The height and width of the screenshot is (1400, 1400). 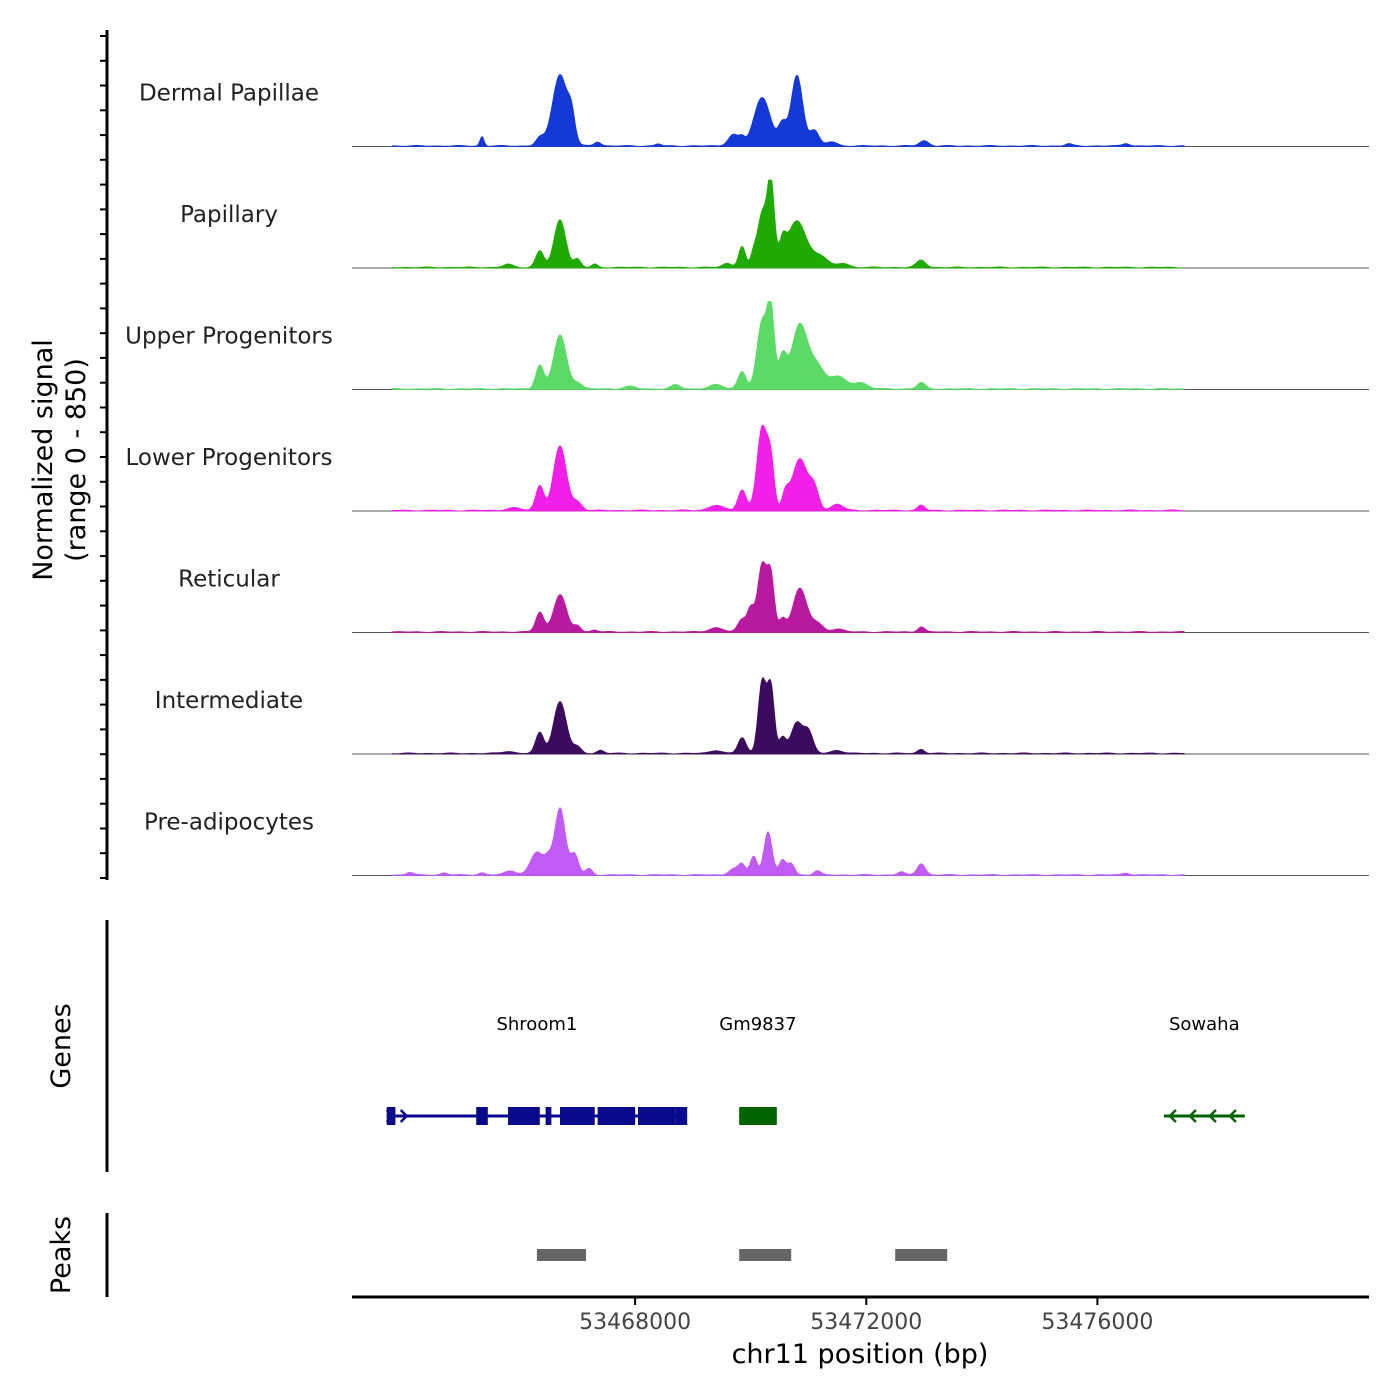 I want to click on x-axis-ticks: 53468000 53472000 53476000, so click(x=866, y=1316).